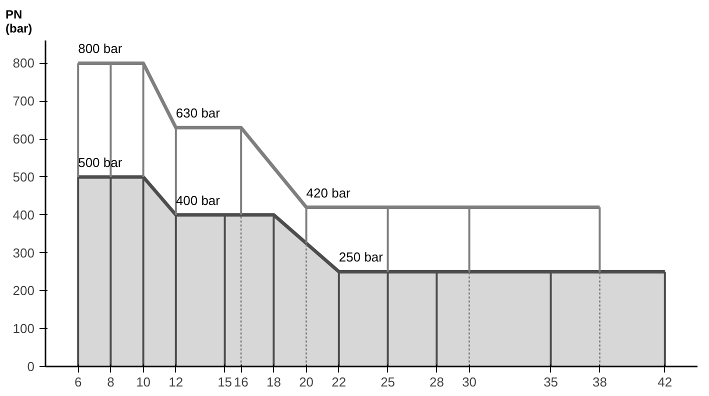 This screenshot has width=709, height=396. What do you see at coordinates (23, 328) in the screenshot?
I see `y-tick-label: 100` at bounding box center [23, 328].